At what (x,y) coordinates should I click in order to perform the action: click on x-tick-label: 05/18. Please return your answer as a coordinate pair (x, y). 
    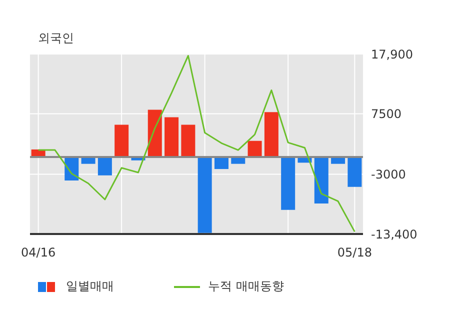
    Looking at the image, I should click on (354, 253).